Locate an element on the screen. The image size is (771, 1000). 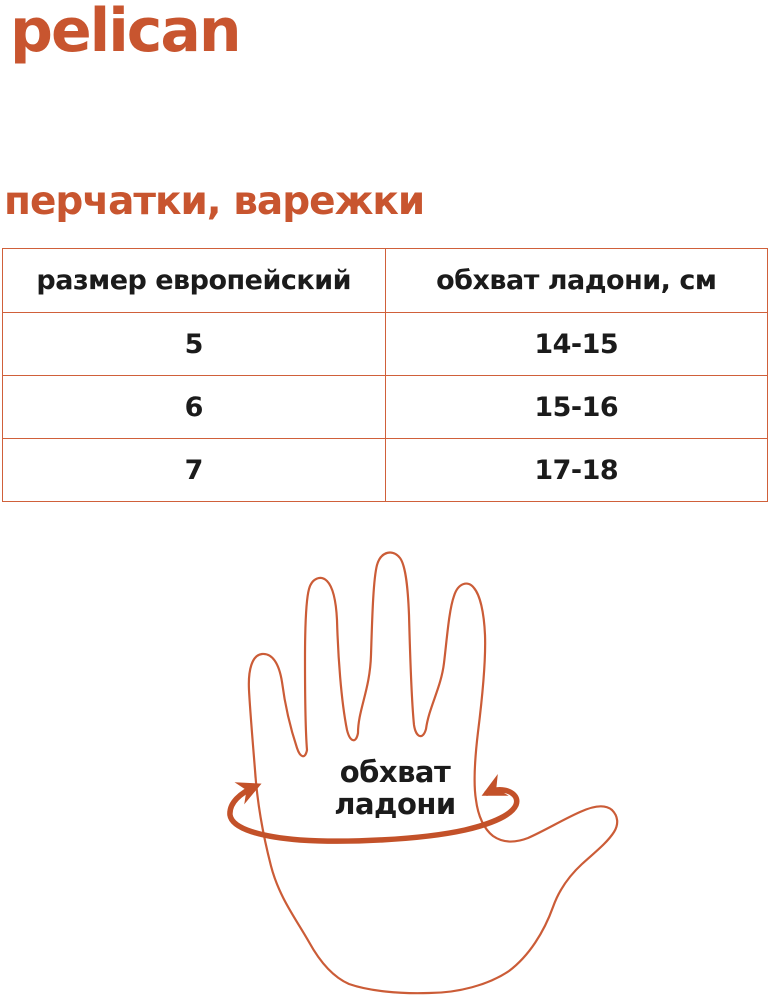
palm-circumference-arrow-icon is located at coordinates (373, 809).